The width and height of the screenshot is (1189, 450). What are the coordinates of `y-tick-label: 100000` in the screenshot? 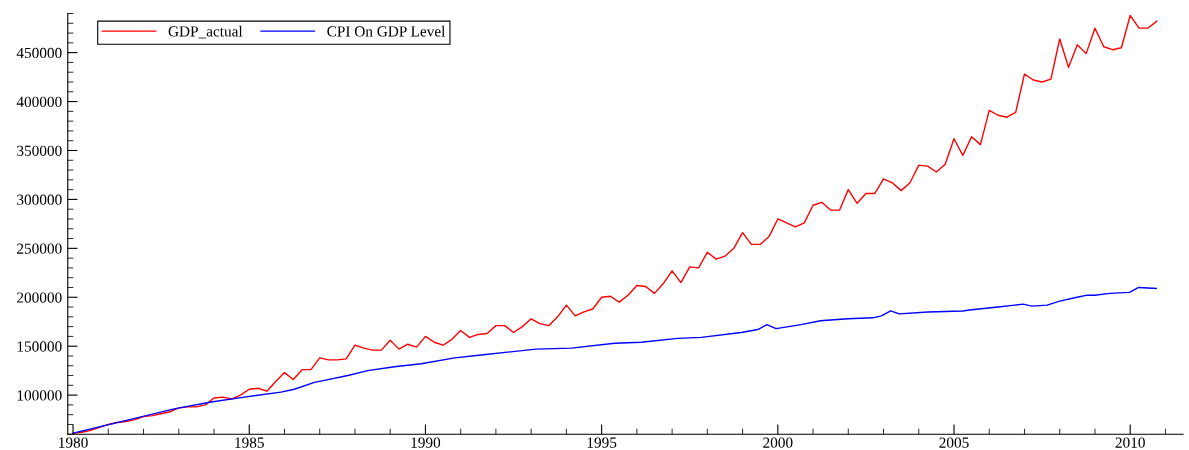 It's located at (39, 395).